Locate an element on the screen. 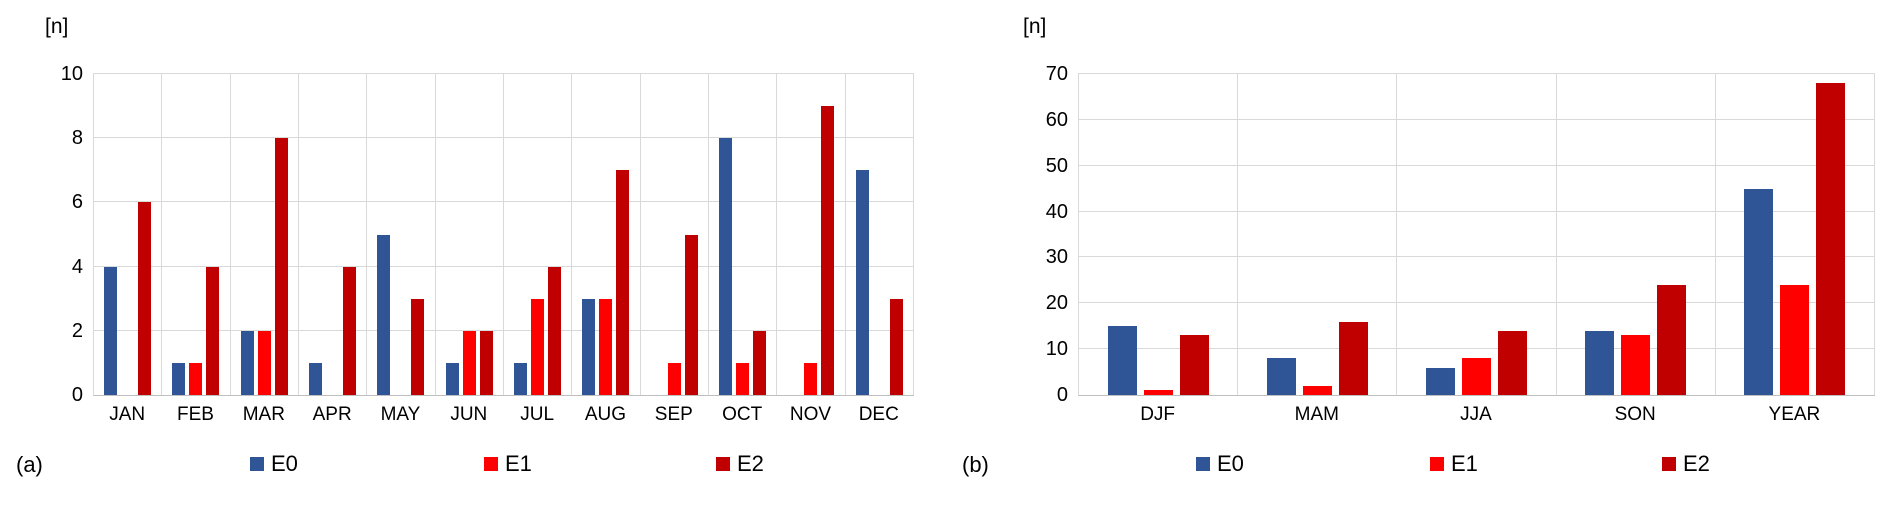  bar-e0-aug is located at coordinates (589, 346).